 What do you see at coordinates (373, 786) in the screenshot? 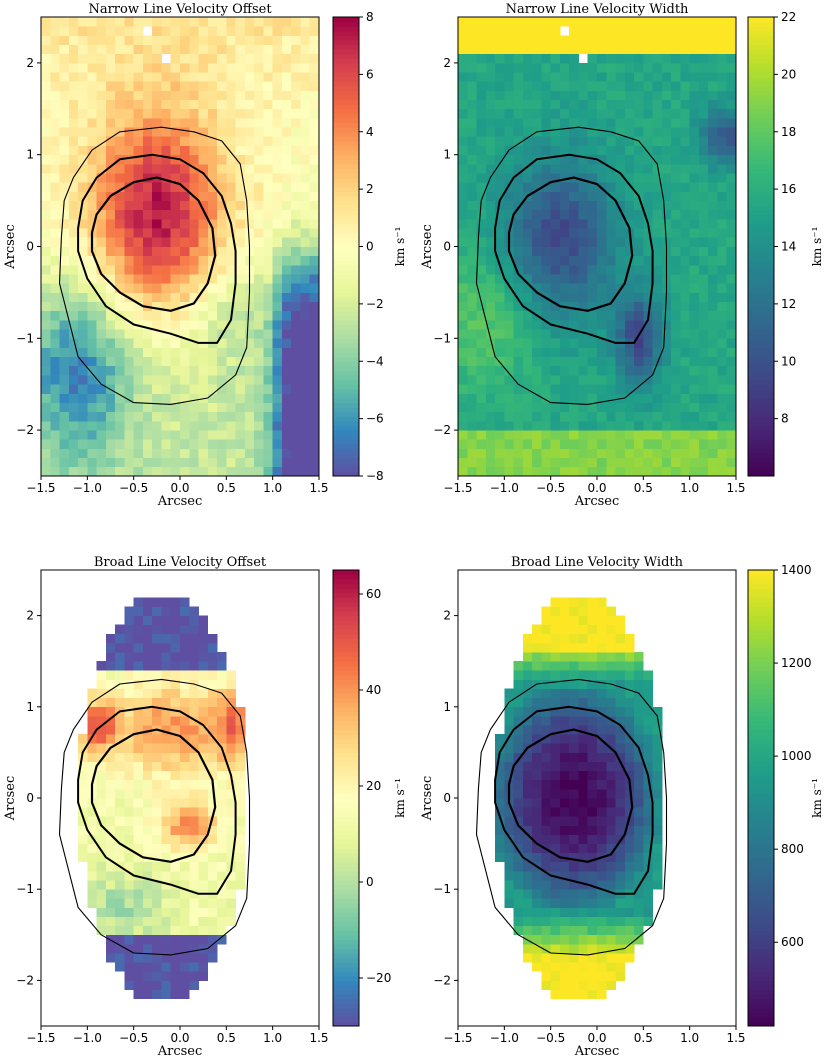
I see `colorbar-tick-label: 20` at bounding box center [373, 786].